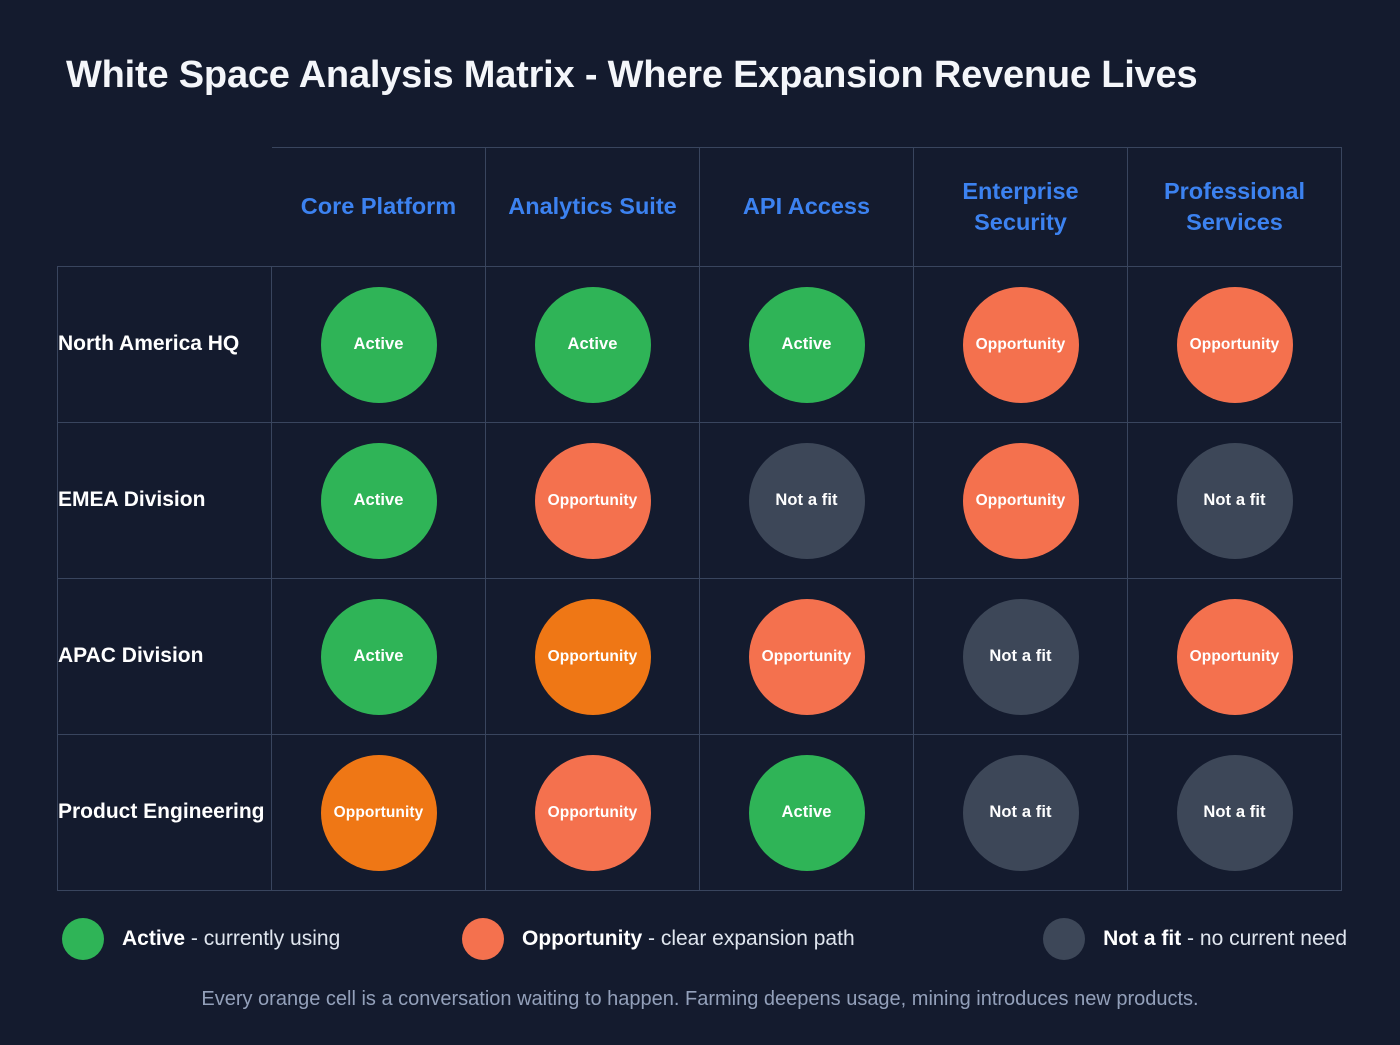 The width and height of the screenshot is (1400, 1045). I want to click on legend-item-1: Opportunity - clear expansion path, so click(712, 939).